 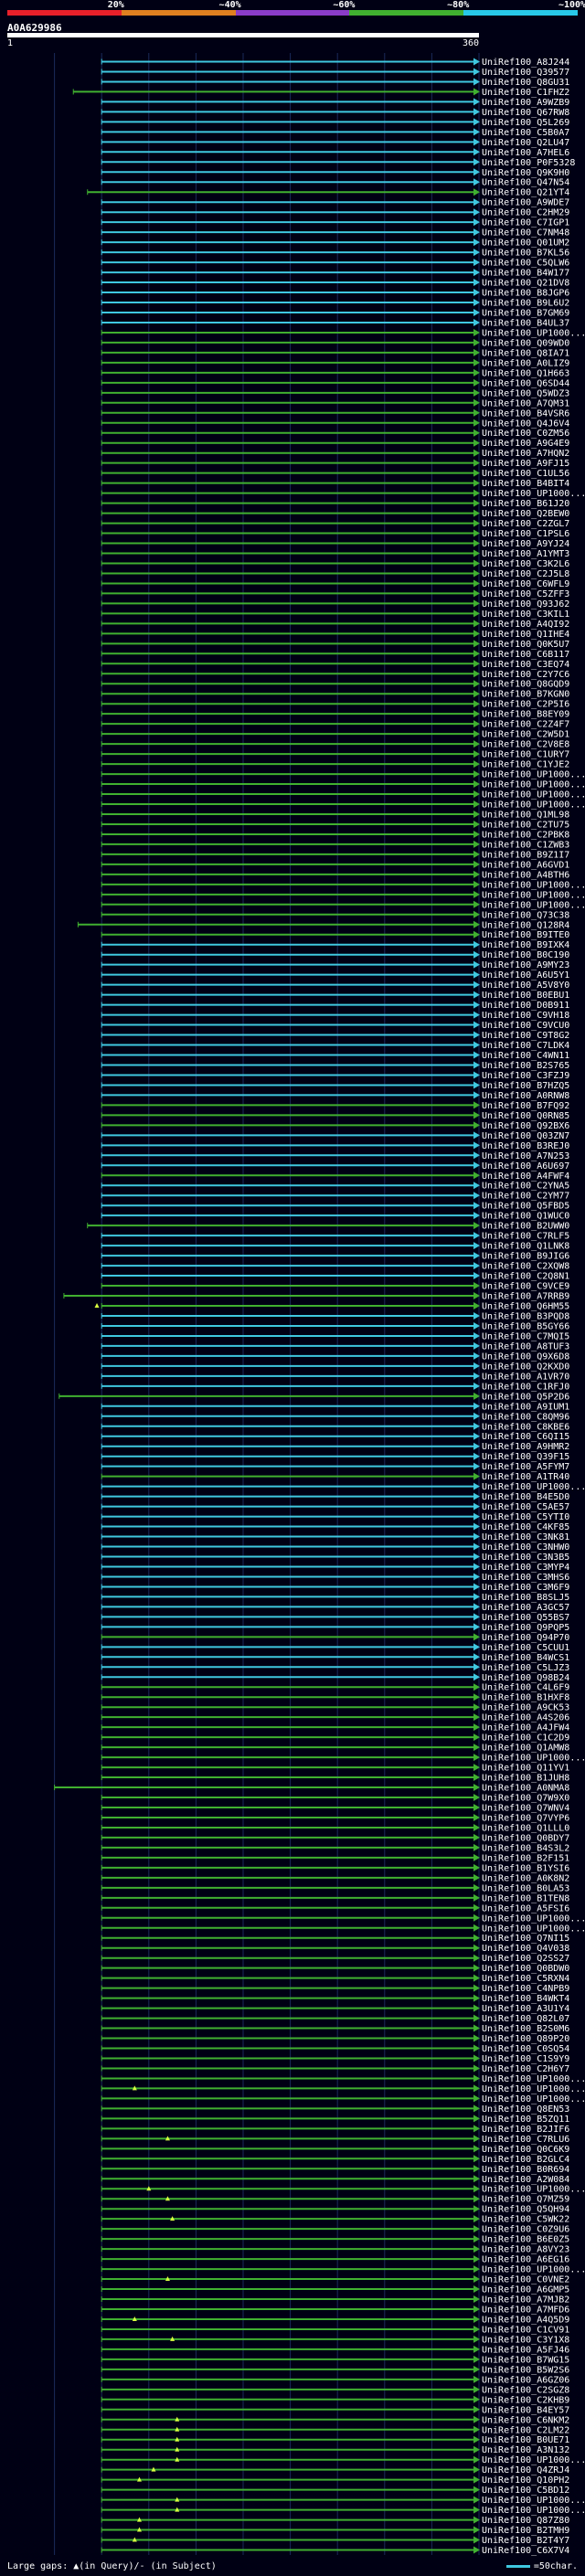 What do you see at coordinates (335, 1136) in the screenshot?
I see `hit-row: UniRef100_Q03ZN7` at bounding box center [335, 1136].